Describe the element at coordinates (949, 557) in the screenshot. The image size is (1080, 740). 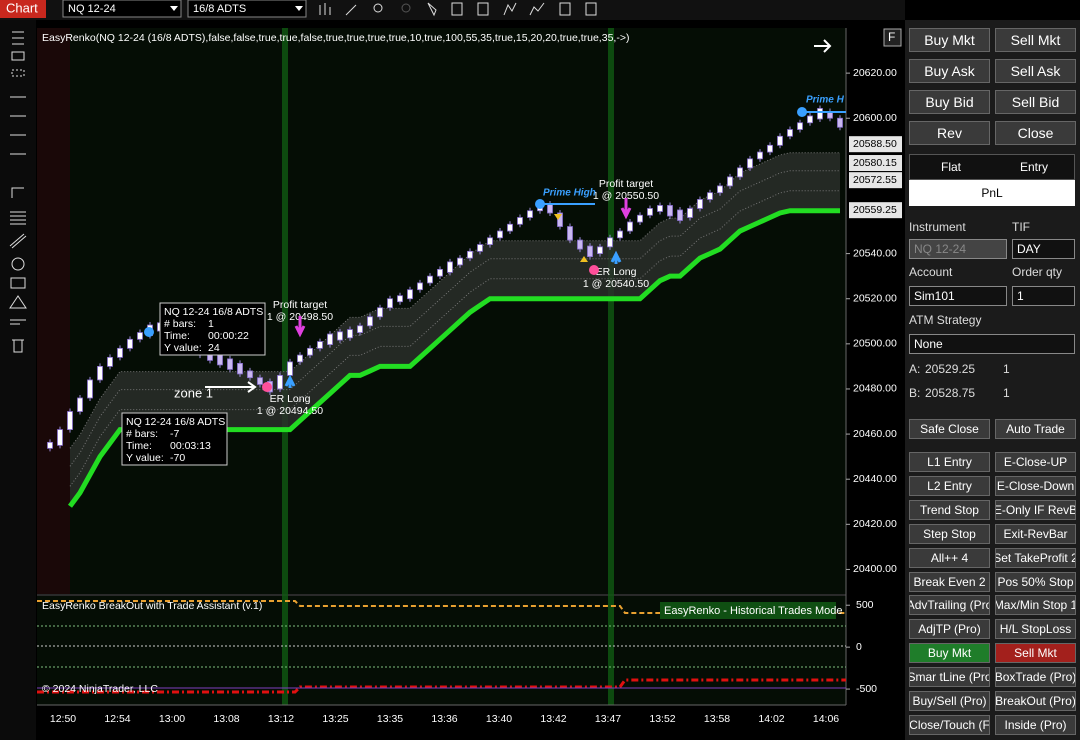
I see `strategy-button: All++ 4` at that location.